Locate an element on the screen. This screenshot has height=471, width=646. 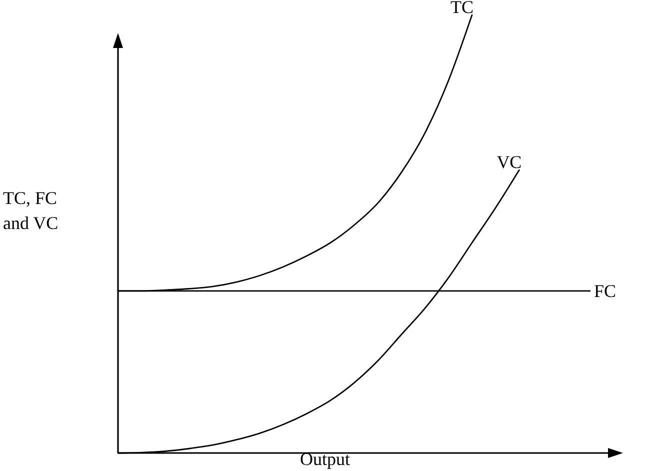
x-axis-title: Output is located at coordinates (325, 459).